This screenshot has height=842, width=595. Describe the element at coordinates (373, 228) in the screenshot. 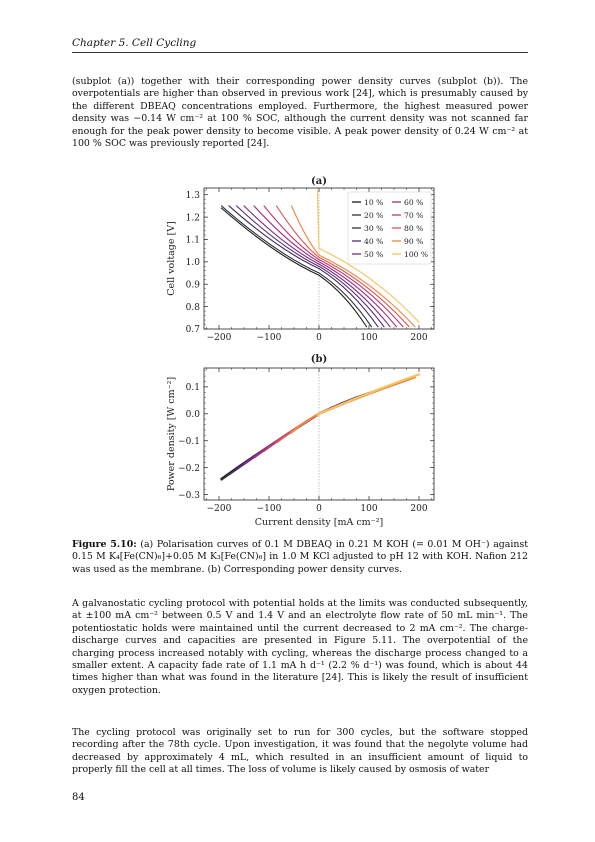

I see `legend-entry: 30 %` at that location.